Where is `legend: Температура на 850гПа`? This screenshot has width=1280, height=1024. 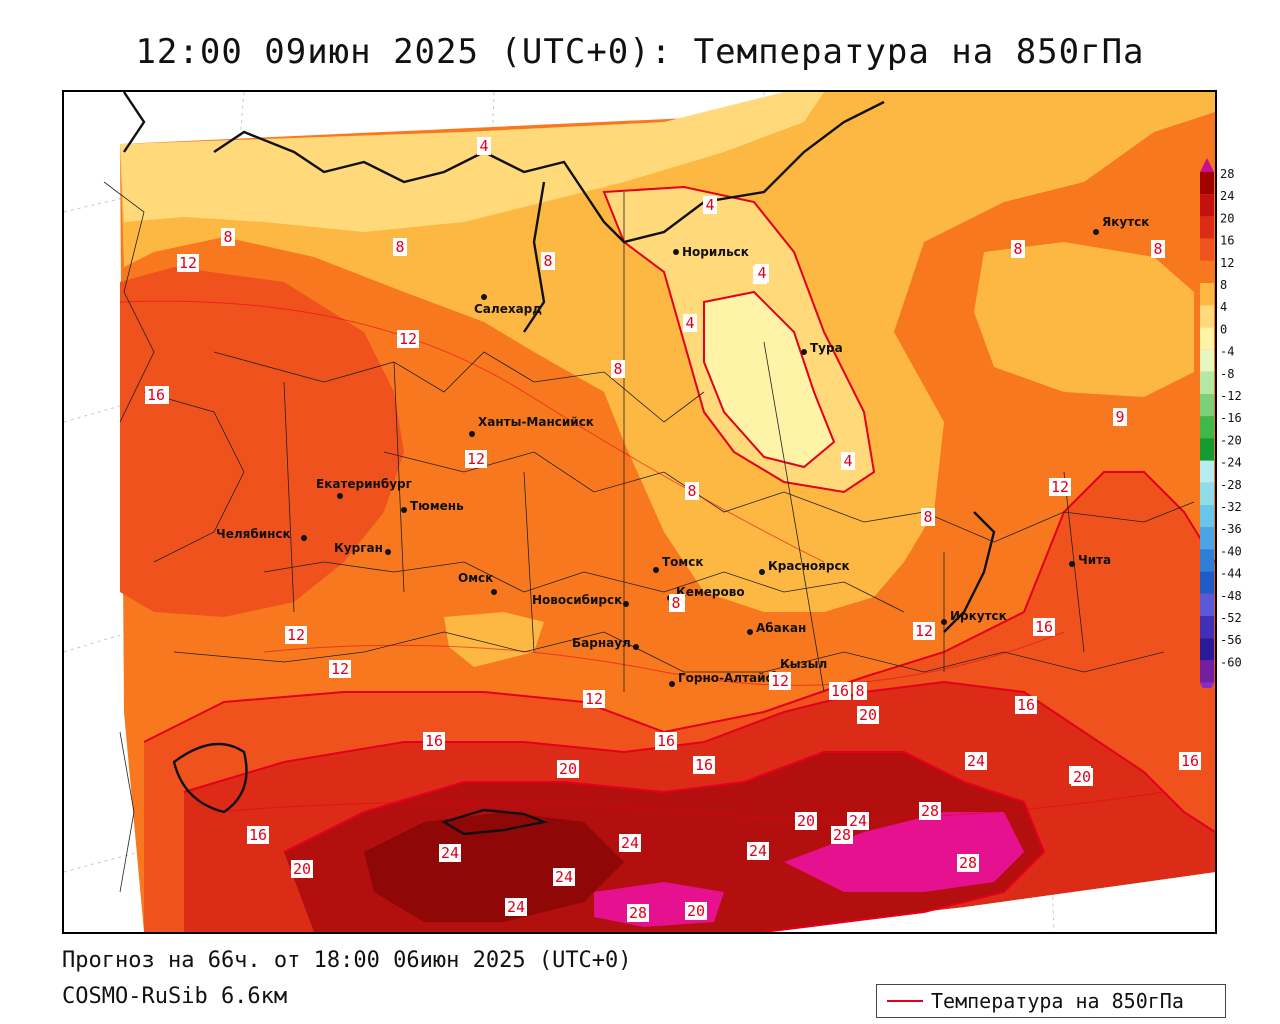
legend: Температура на 850гПа is located at coordinates (1051, 1001).